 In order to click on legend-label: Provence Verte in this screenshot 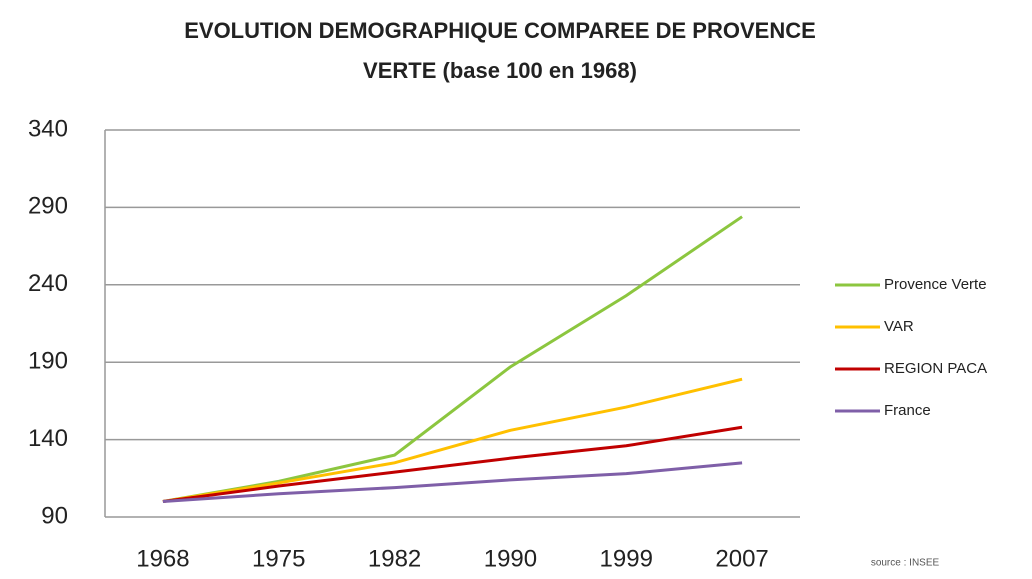, I will do `click(935, 284)`.